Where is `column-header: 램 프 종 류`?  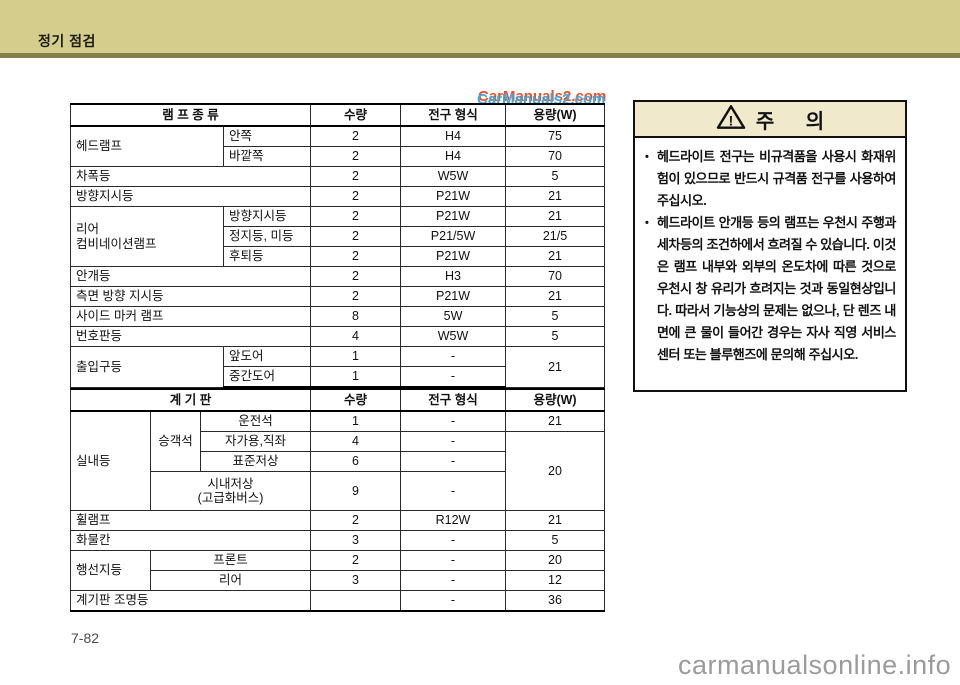
column-header: 램 프 종 류 is located at coordinates (190, 115).